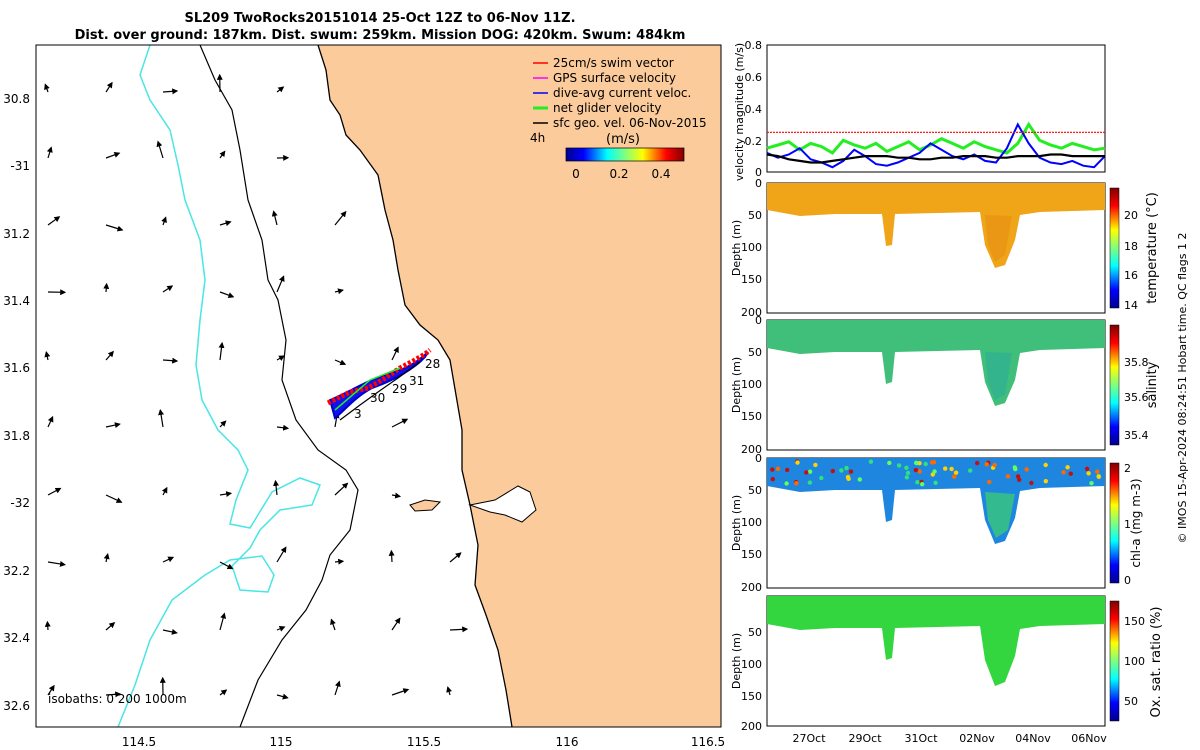 Image resolution: width=1200 pixels, height=750 pixels. I want to click on oxygen-cbar-tick: 100, so click(1134, 661).